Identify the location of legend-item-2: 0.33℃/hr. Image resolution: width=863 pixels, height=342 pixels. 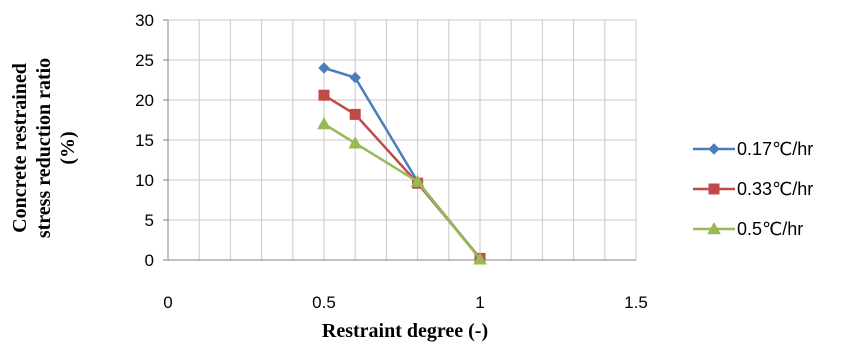
(753, 189).